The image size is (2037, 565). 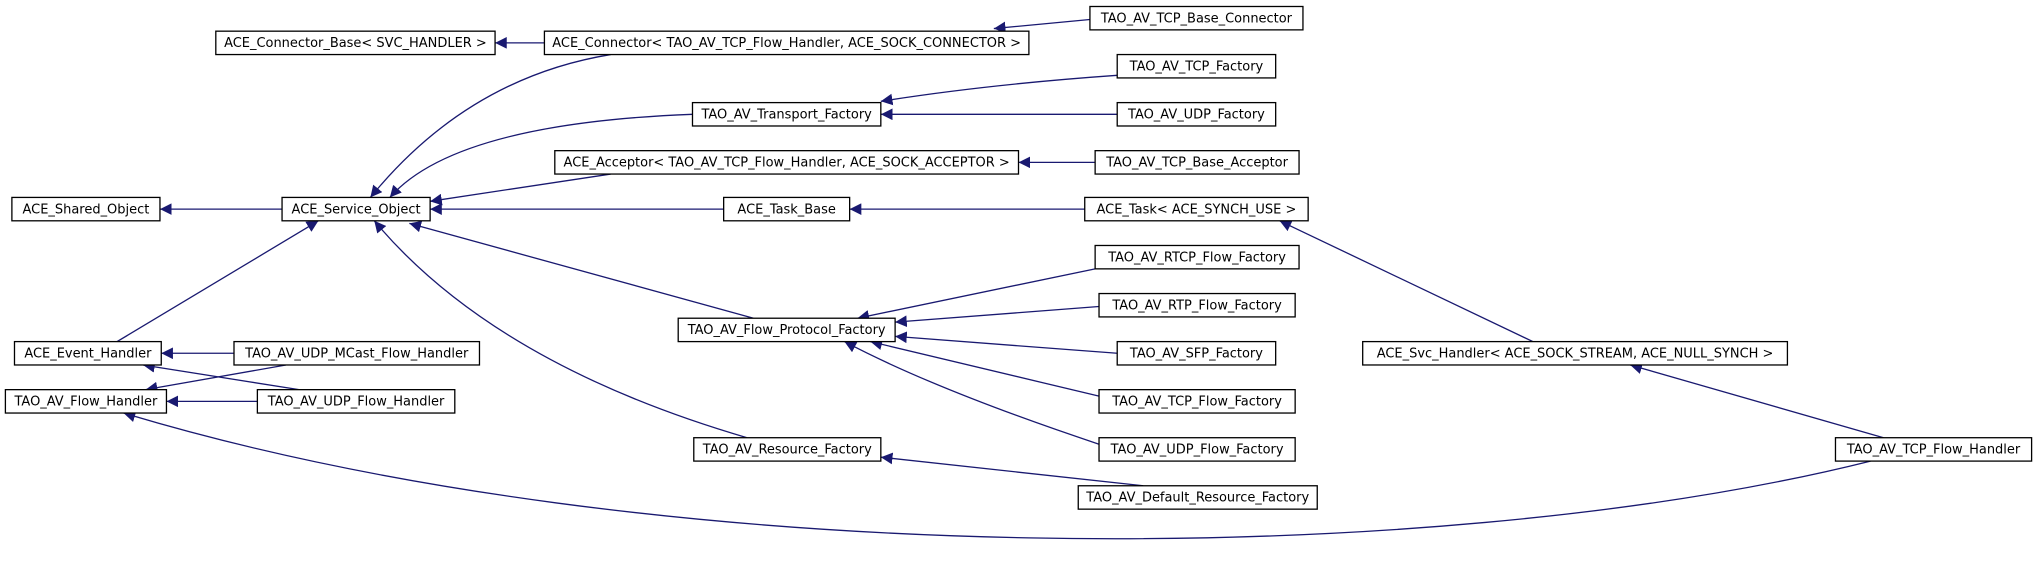 I want to click on class-label: TAO_AV_UDP_Flow_Factory, so click(x=1197, y=450).